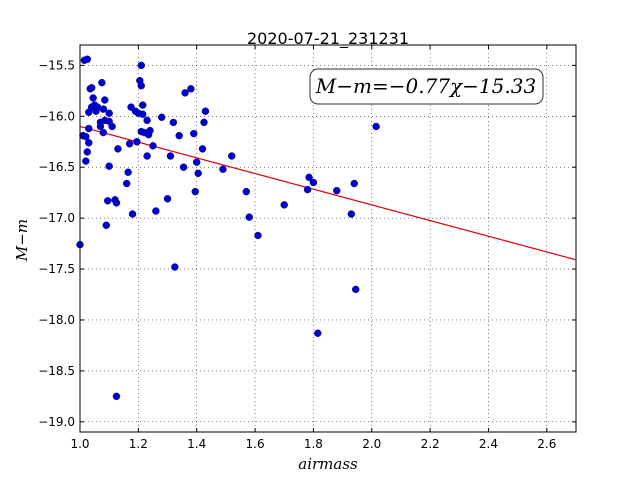  I want to click on x-tick-label: 1.6, so click(255, 444).